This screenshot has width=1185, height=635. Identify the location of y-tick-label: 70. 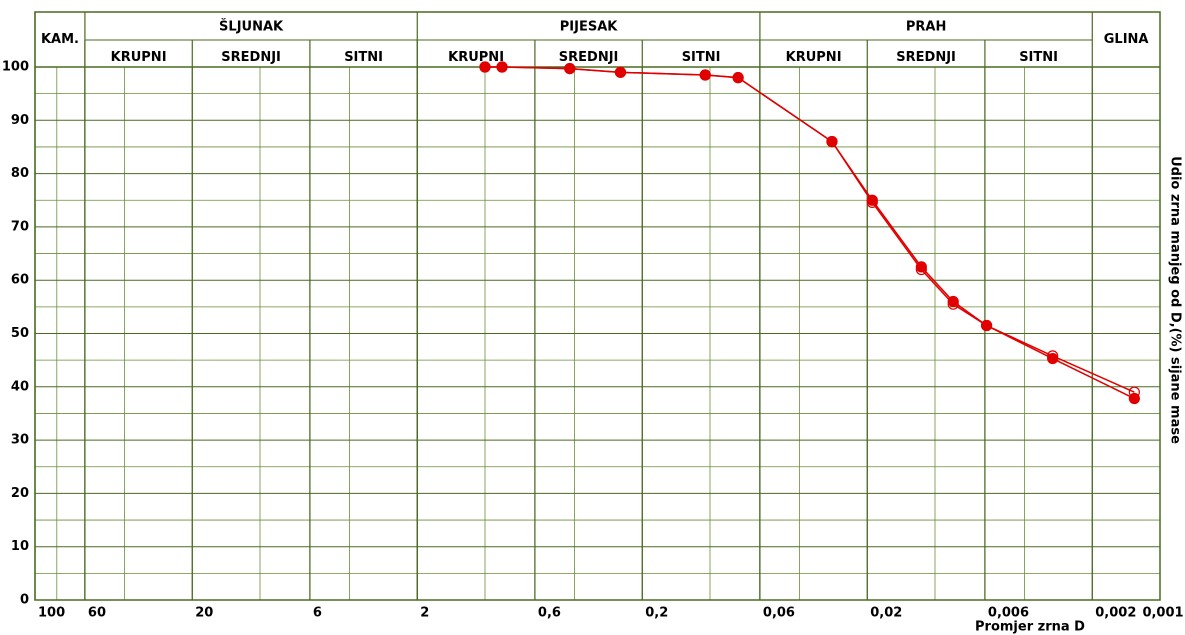
(20, 226).